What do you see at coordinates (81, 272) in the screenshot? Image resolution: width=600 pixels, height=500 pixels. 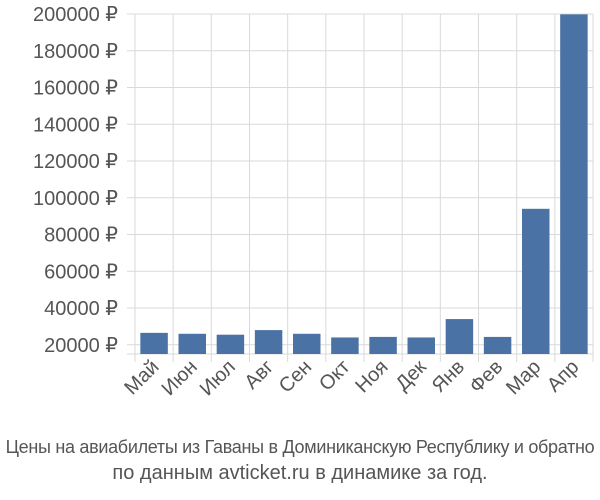 I see `y-tick-label: 60000 ₽` at bounding box center [81, 272].